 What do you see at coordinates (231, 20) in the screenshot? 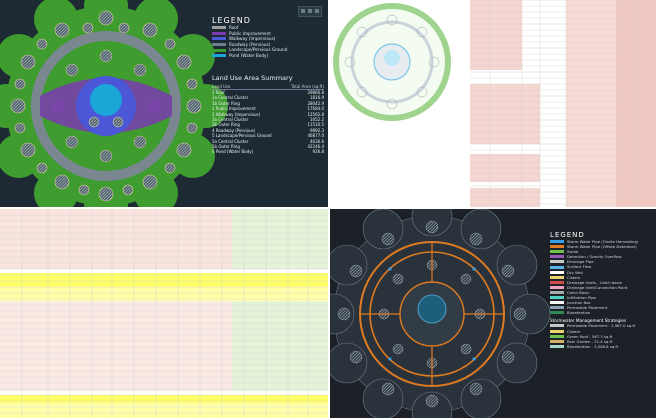
I see `legend-title: LEGEND` at bounding box center [231, 20].